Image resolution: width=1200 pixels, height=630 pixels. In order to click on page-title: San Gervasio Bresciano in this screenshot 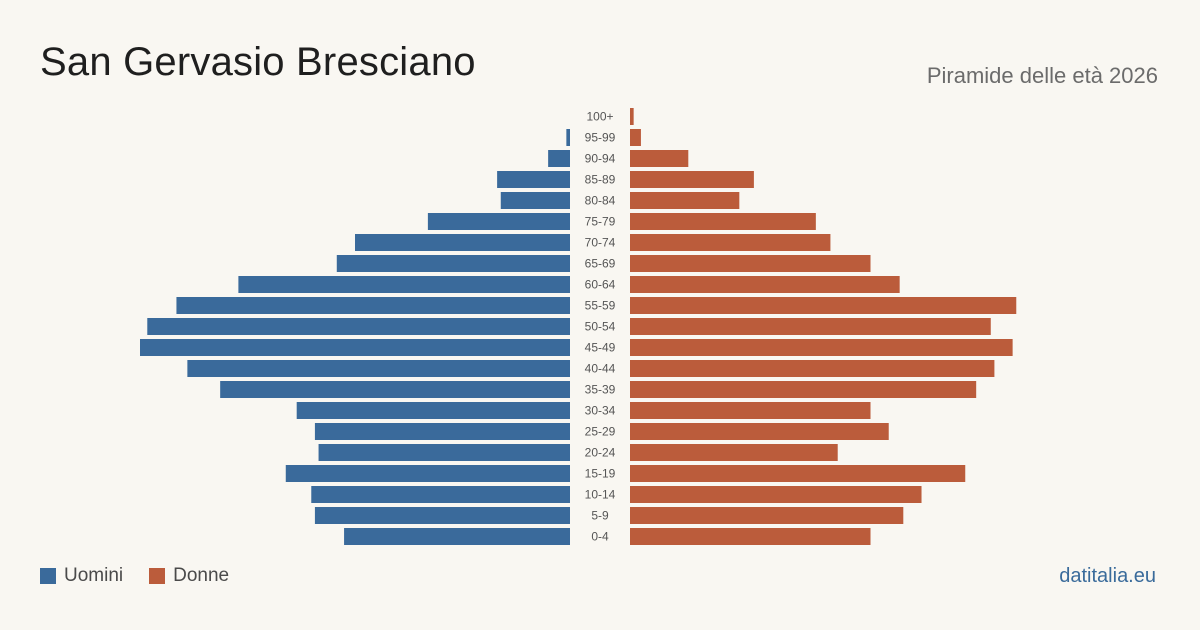, I will do `click(258, 62)`.